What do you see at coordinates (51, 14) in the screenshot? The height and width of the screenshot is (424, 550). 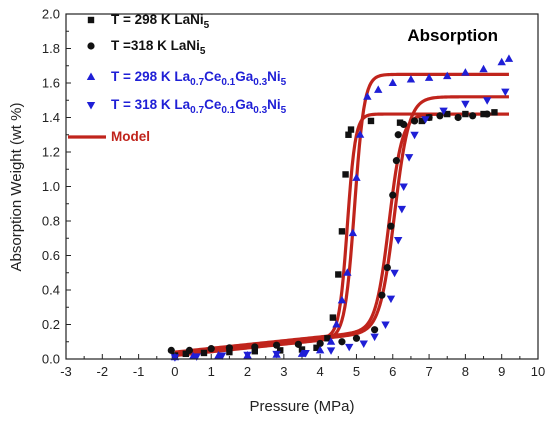 I see `y-tick-label: 2.0` at bounding box center [51, 14].